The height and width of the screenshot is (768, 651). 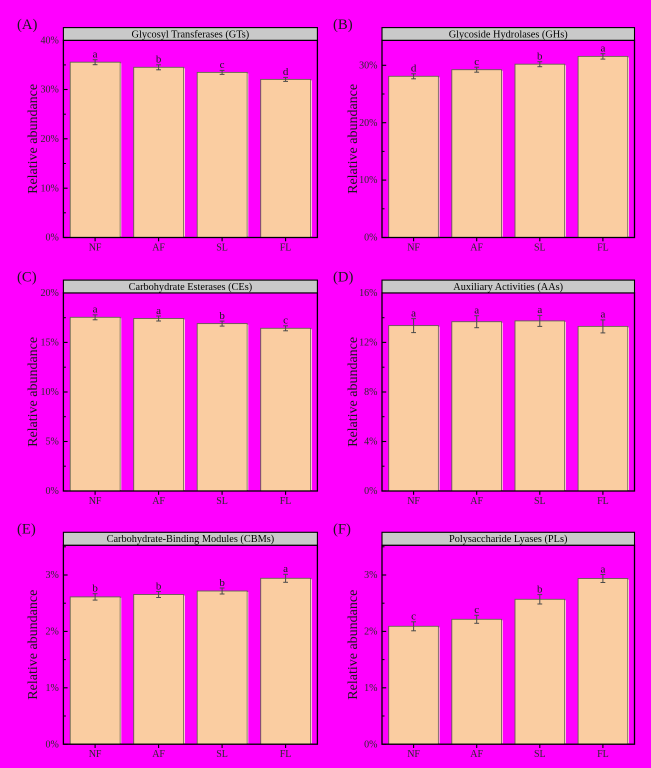 I want to click on svg-text:Carbohydrate-Binding Modules (: Carbohydrate-Binding Modules (CBMs), so click(x=191, y=539).